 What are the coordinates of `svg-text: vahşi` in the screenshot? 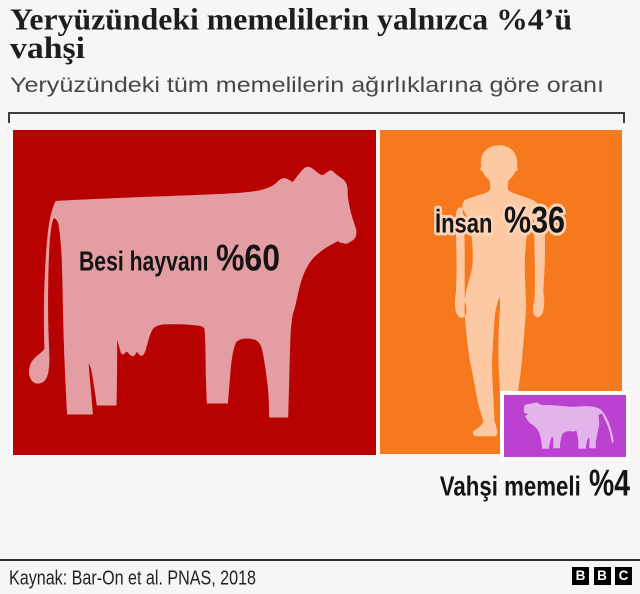 It's located at (47, 47).